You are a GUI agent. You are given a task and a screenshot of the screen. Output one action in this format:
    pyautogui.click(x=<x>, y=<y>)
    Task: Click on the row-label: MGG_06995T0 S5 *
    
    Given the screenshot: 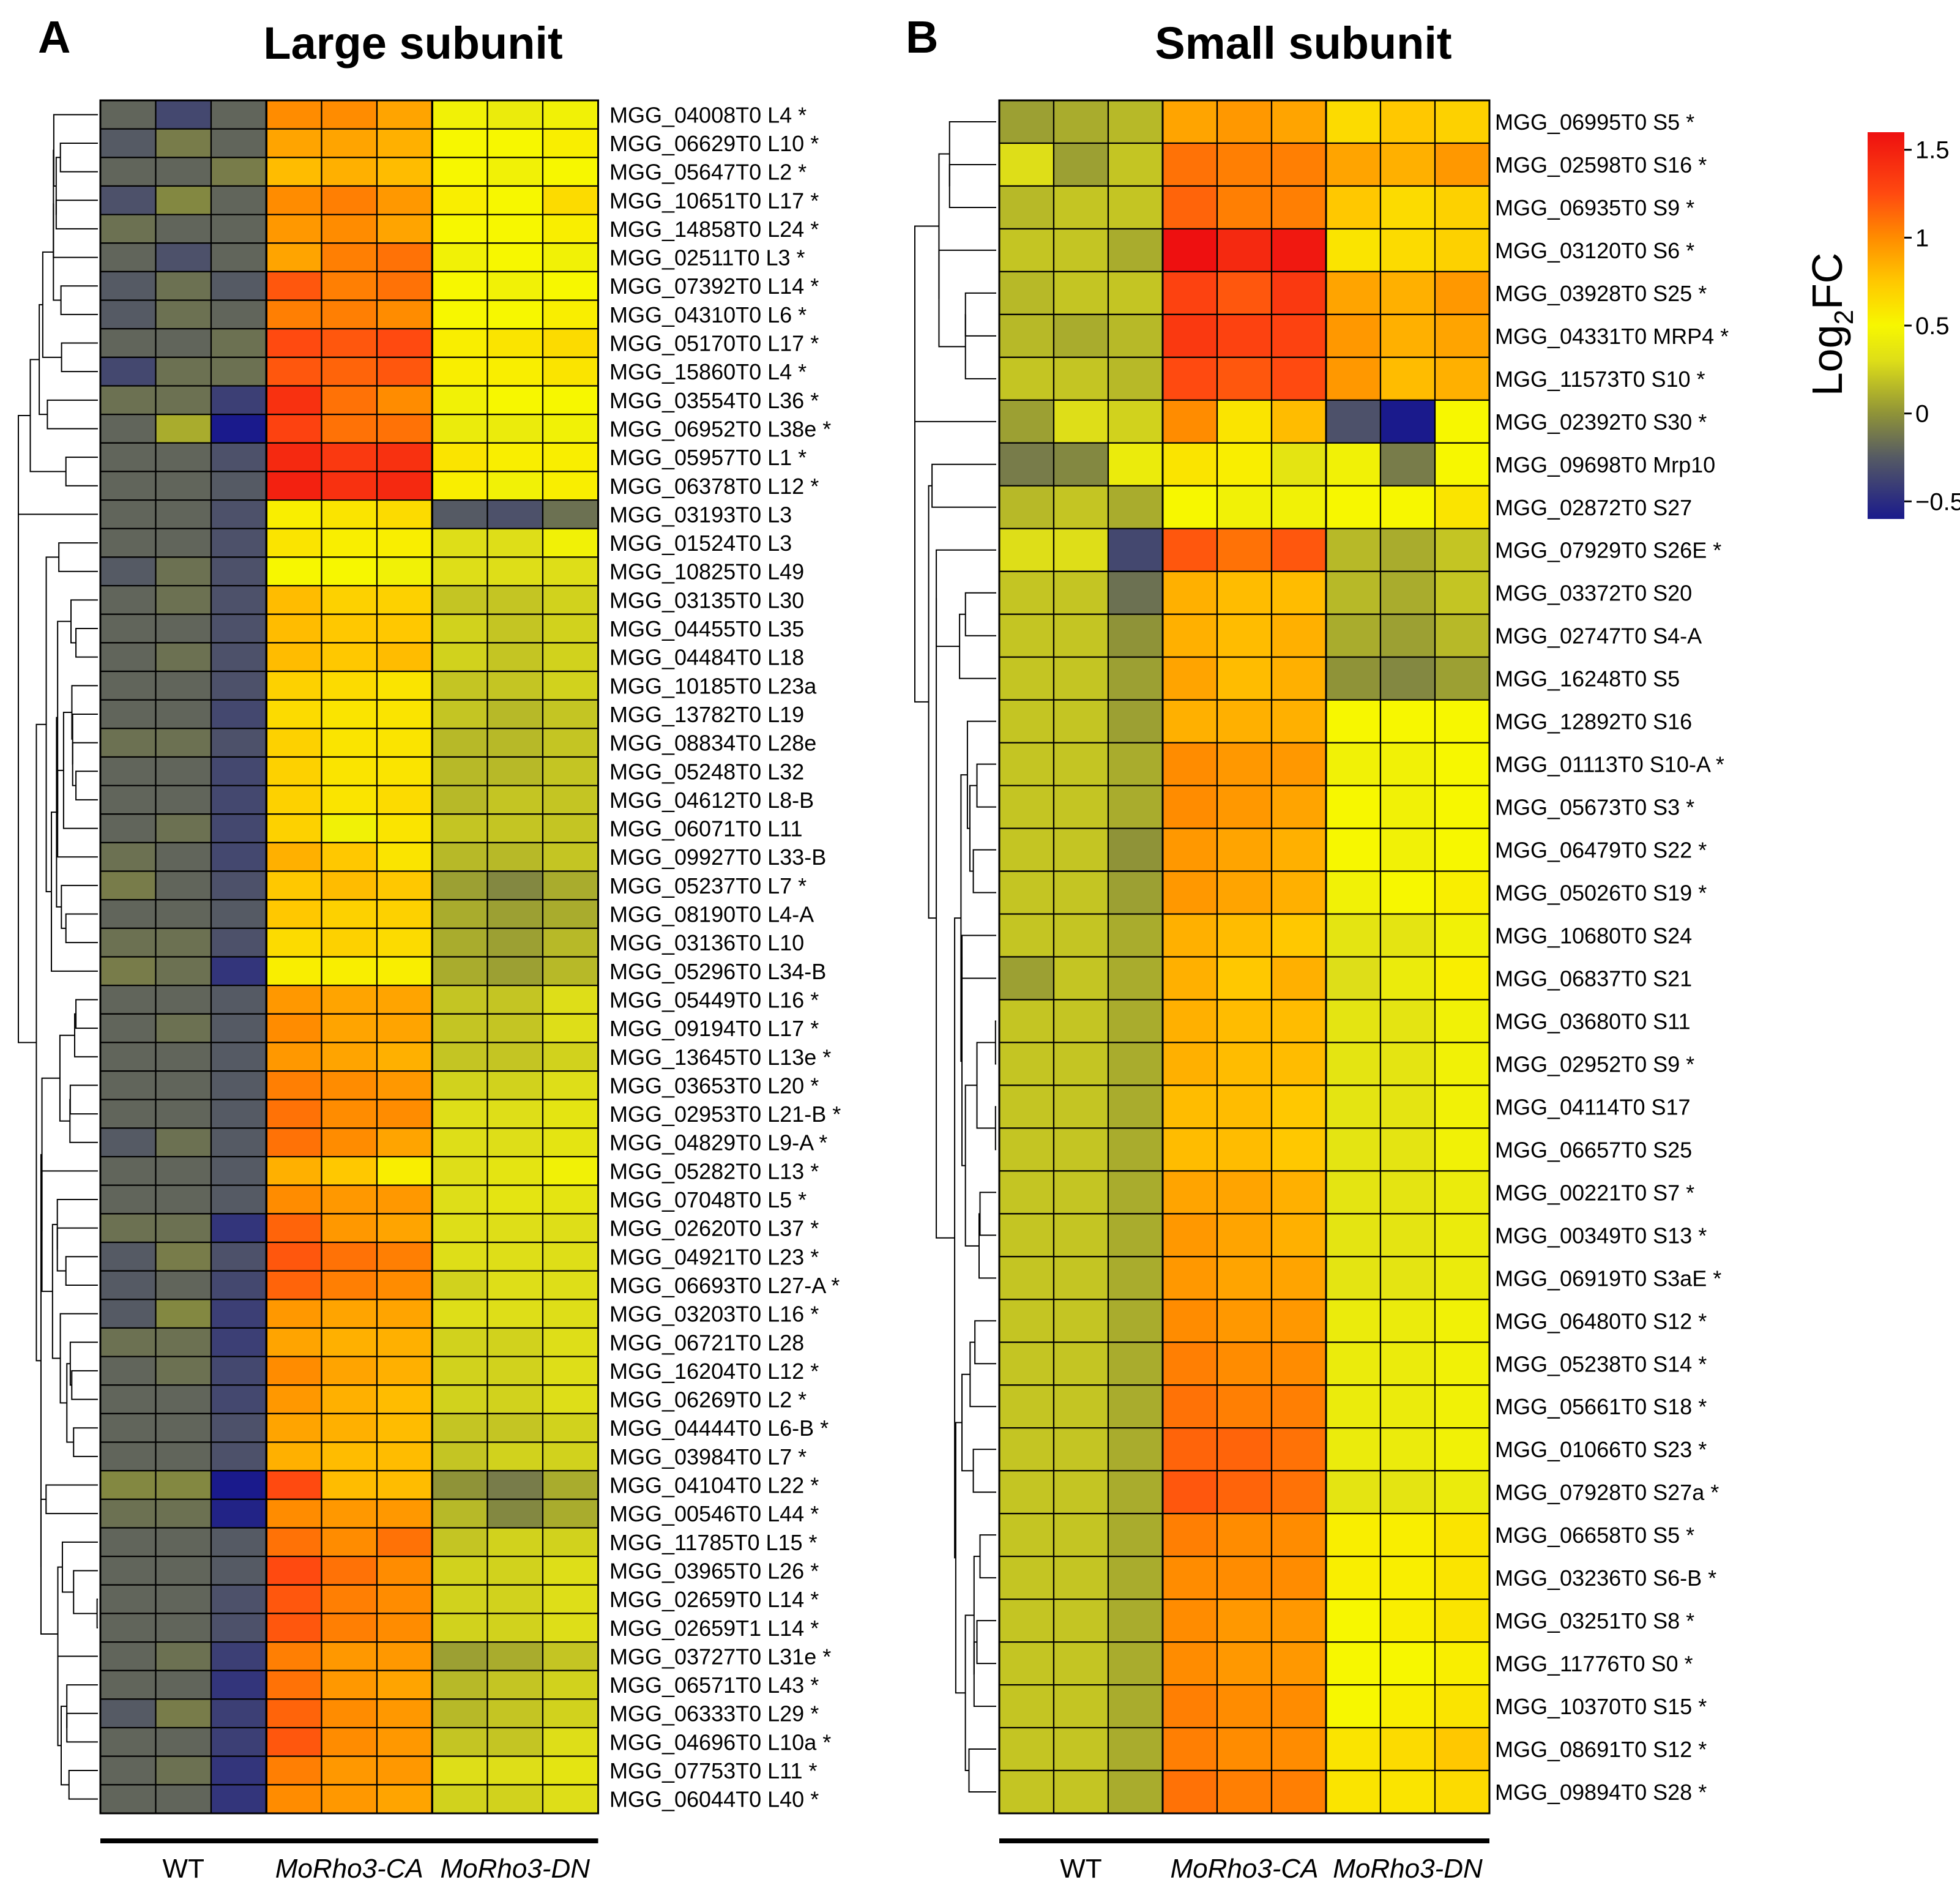 What is the action you would take?
    pyautogui.click(x=1594, y=122)
    